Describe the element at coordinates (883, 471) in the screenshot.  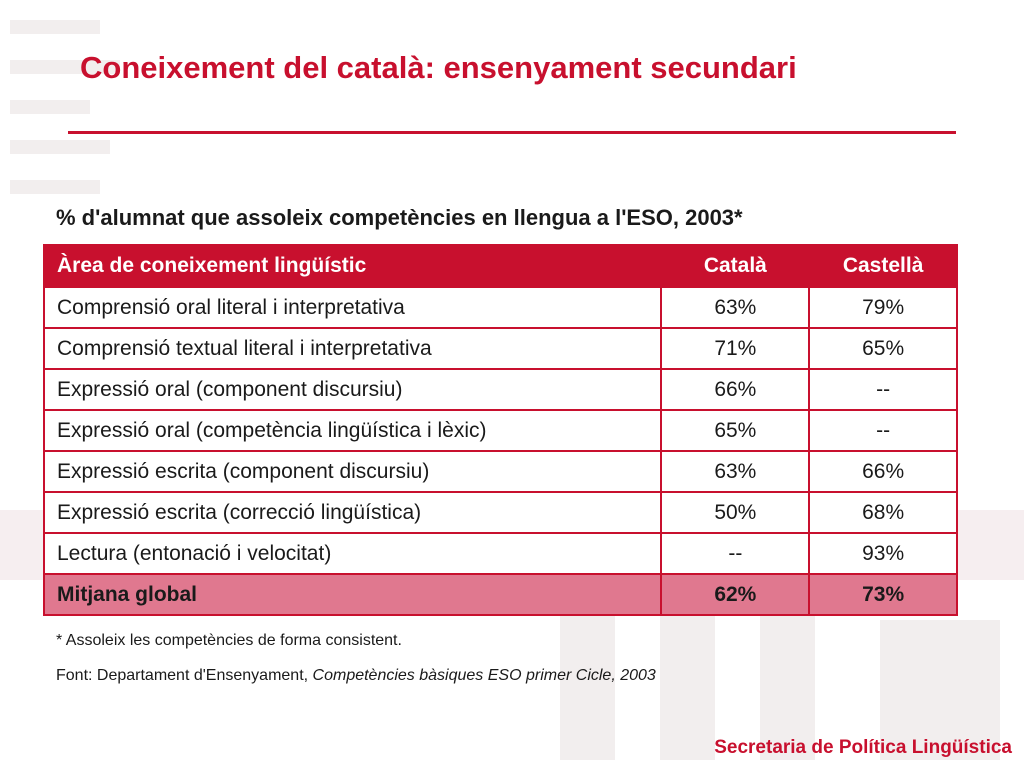
I see `cell-castella: 66%` at that location.